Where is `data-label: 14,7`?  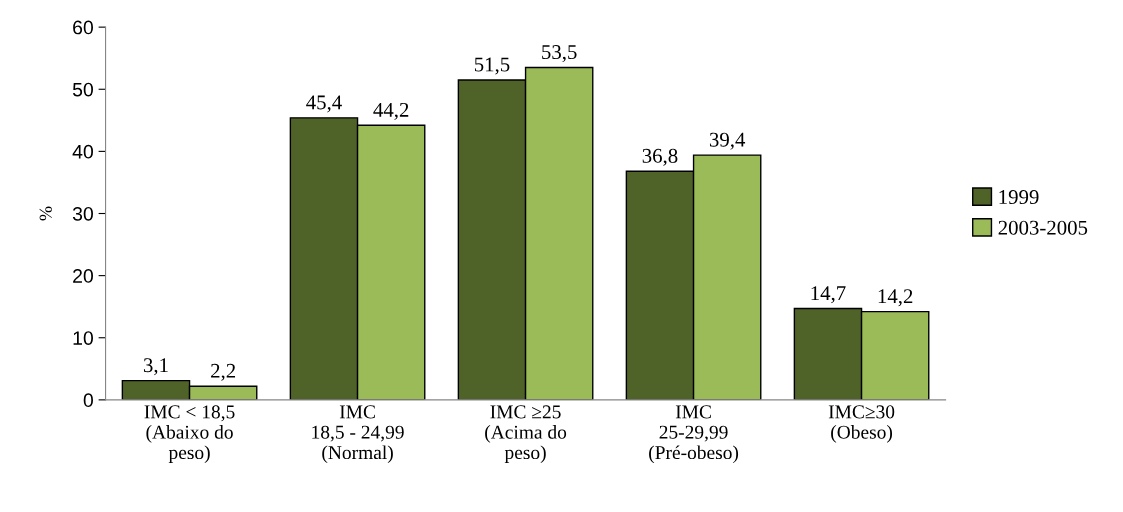
data-label: 14,7 is located at coordinates (828, 295).